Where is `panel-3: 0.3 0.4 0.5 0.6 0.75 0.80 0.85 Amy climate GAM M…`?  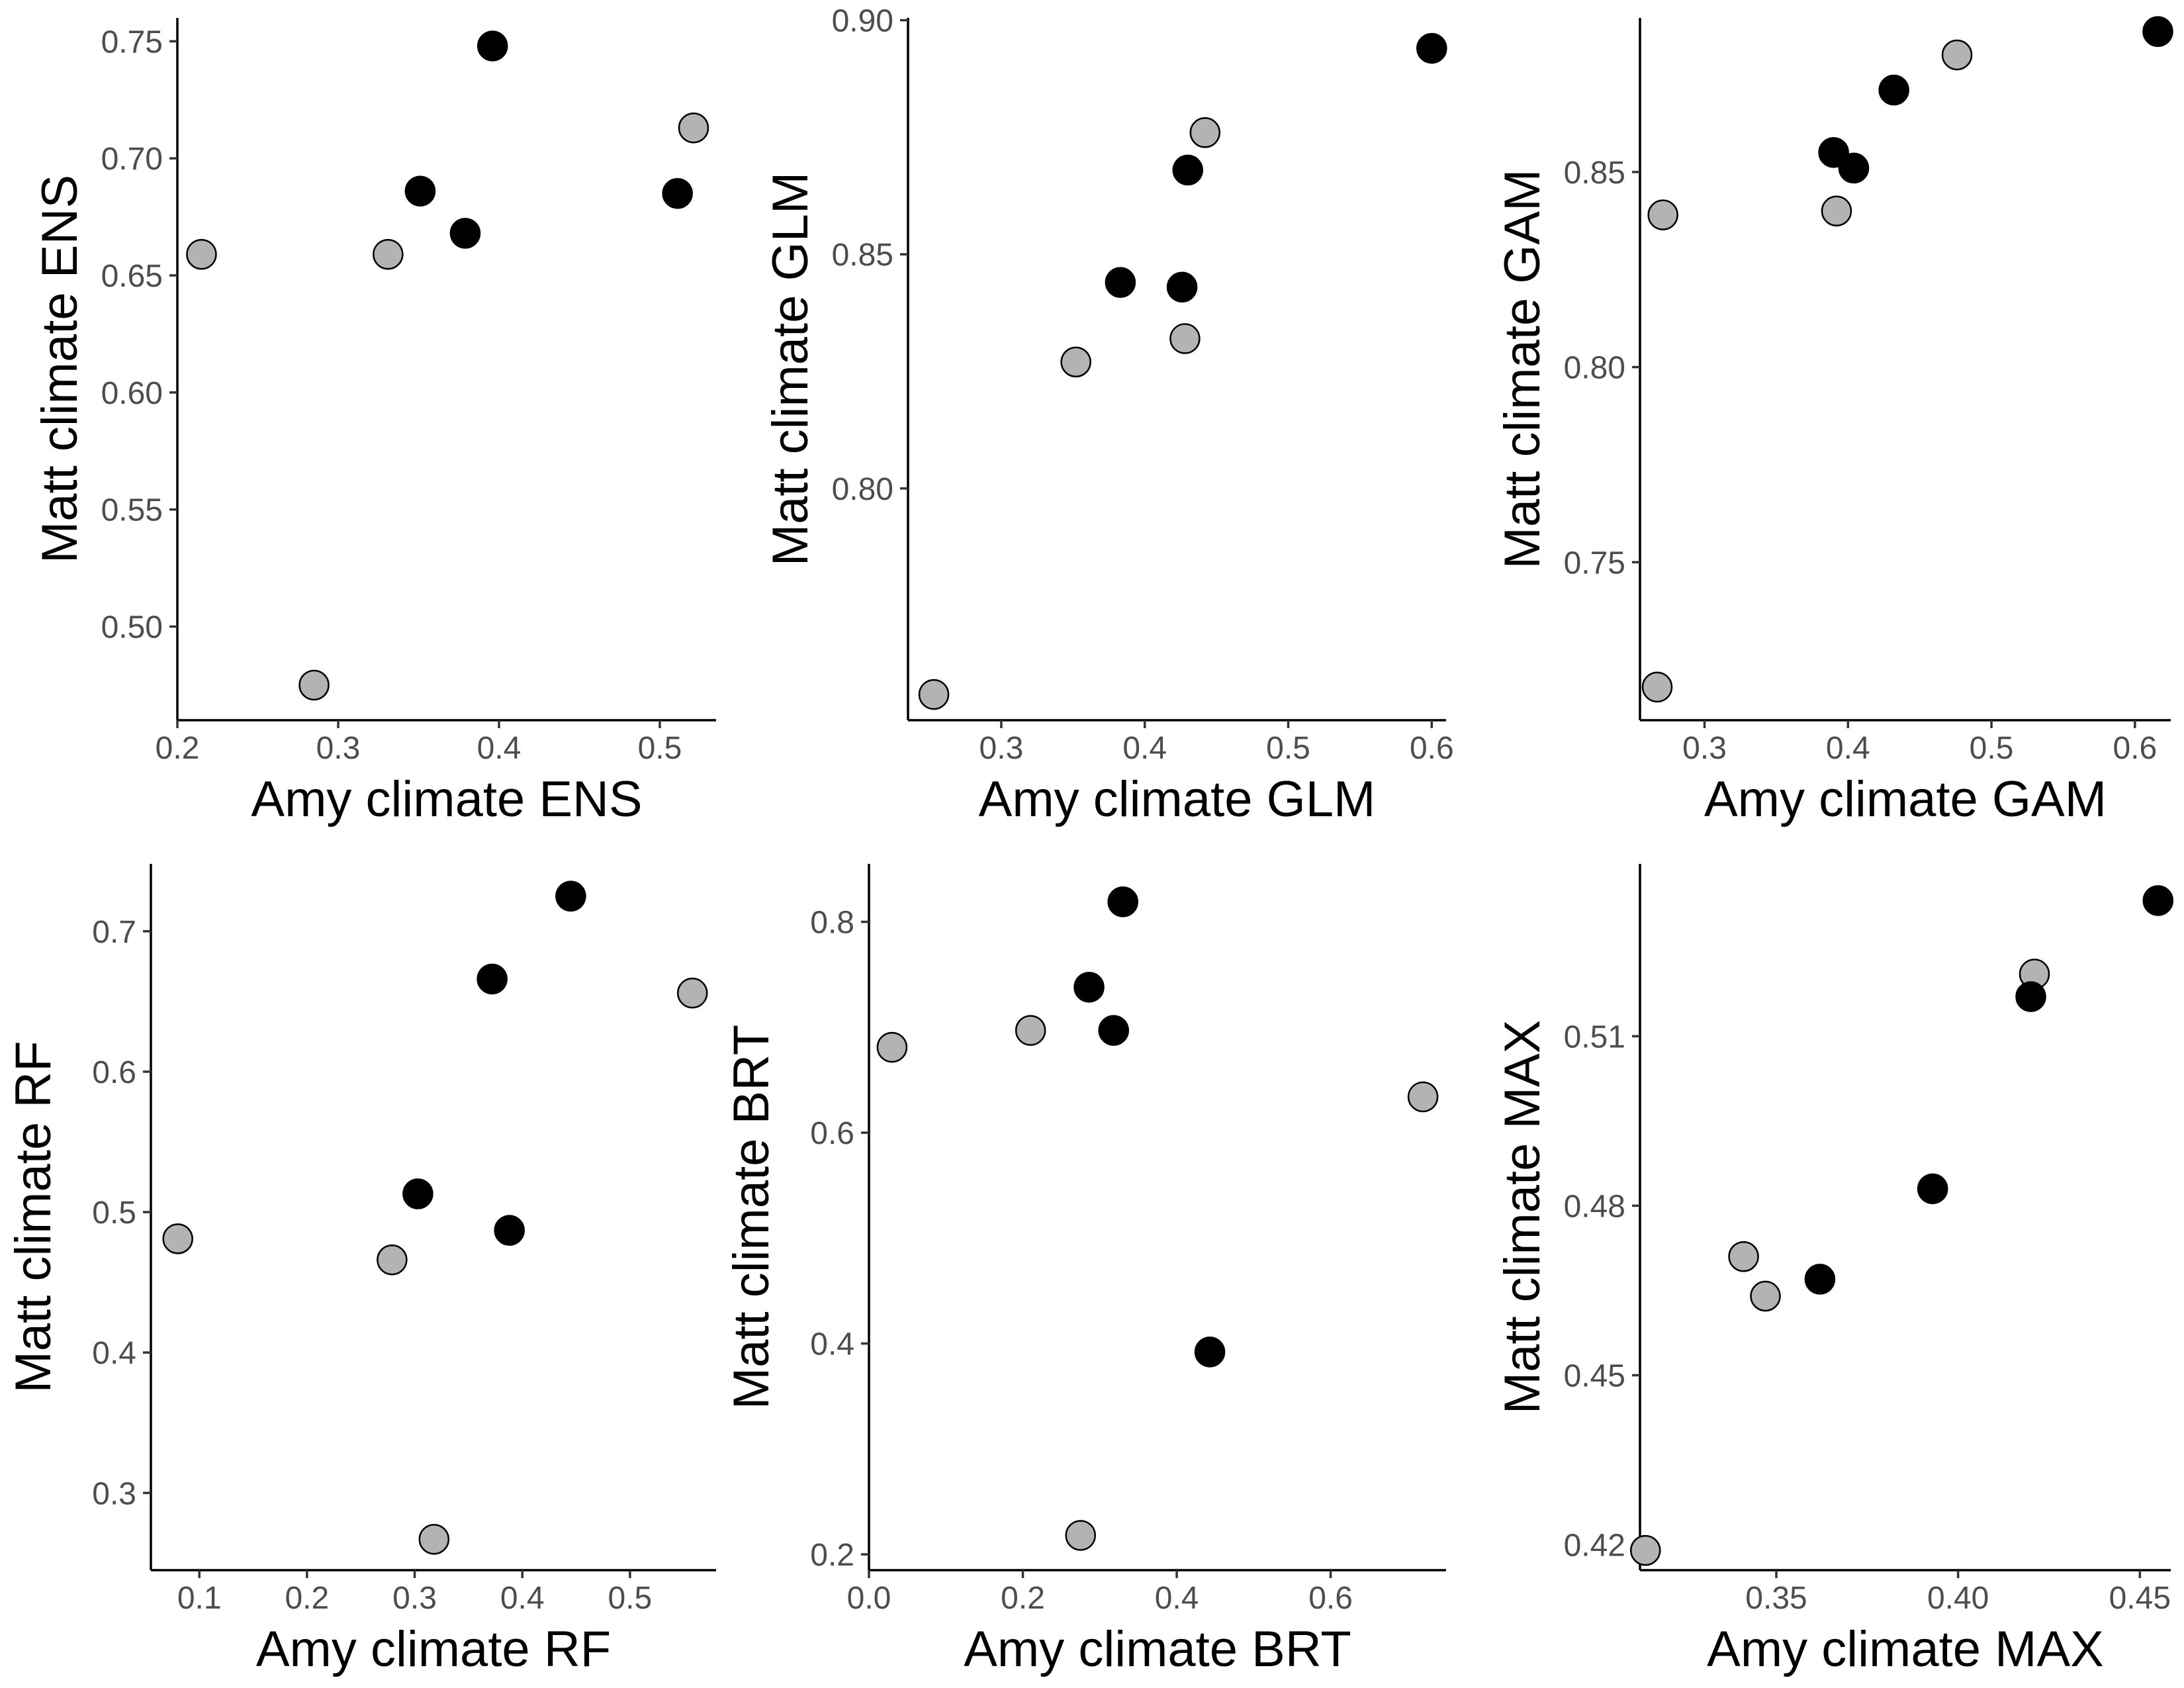
panel-3: 0.3 0.4 0.5 0.6 0.75 0.80 0.85 Amy climate GAM M… is located at coordinates (1834, 421).